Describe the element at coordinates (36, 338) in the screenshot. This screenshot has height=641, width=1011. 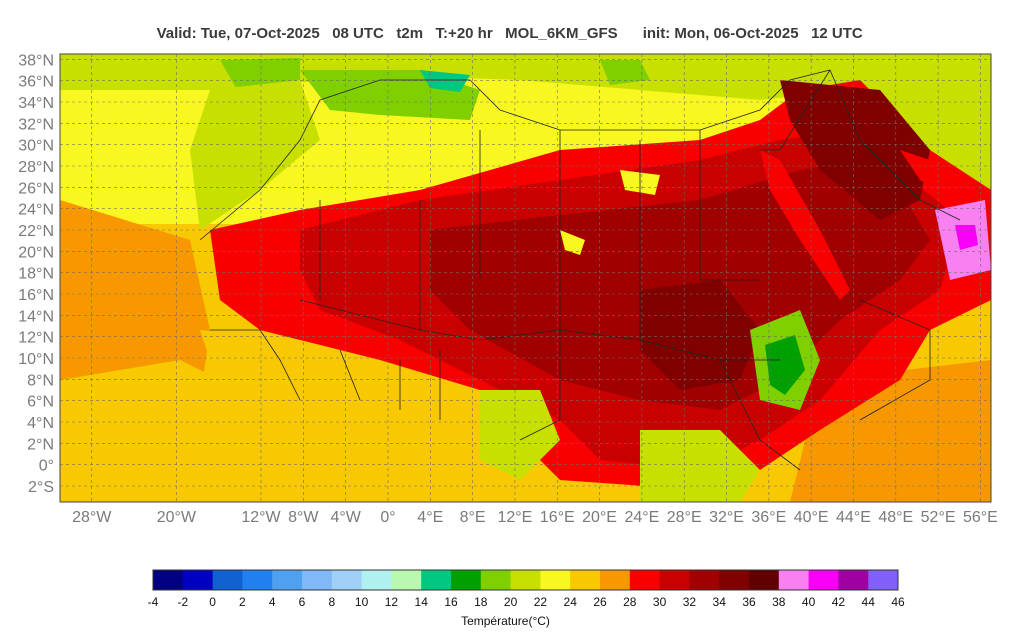
I see `latitude-tick-label: 12°N` at that location.